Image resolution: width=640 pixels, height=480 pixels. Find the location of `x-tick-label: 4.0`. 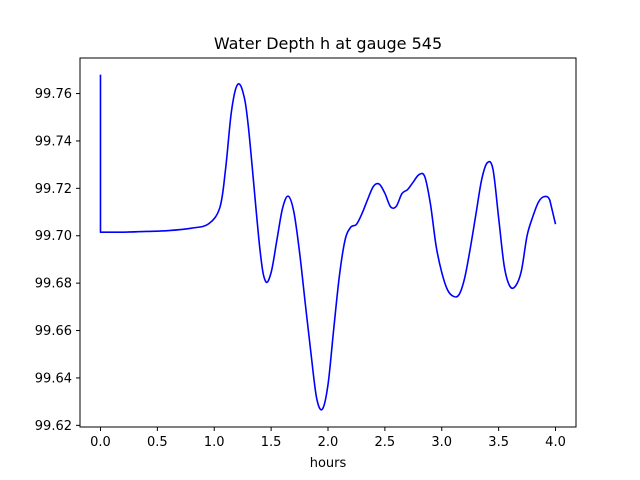

x-tick-label: 4.0 is located at coordinates (555, 442).